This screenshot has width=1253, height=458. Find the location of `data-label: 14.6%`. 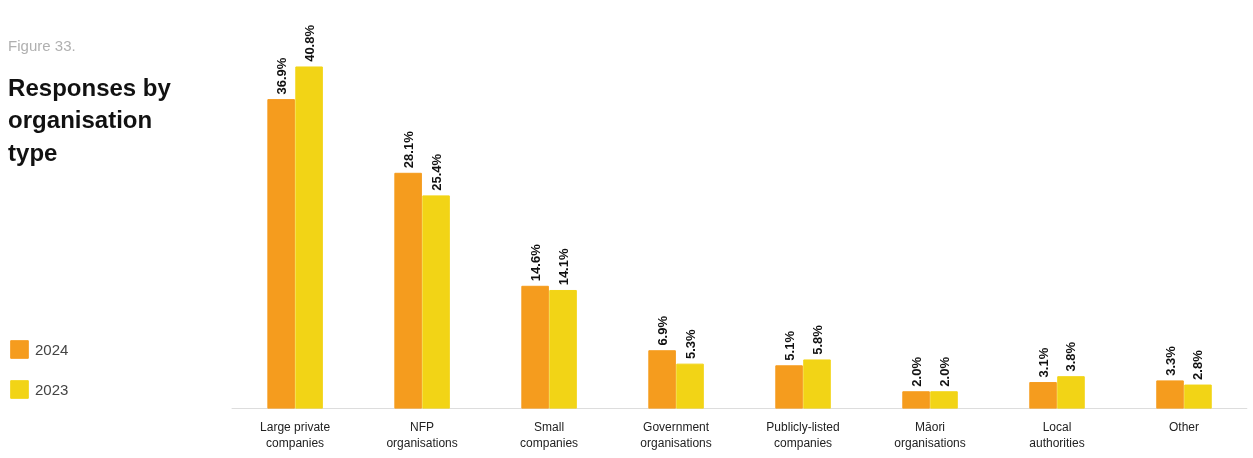

data-label: 14.6% is located at coordinates (535, 262).